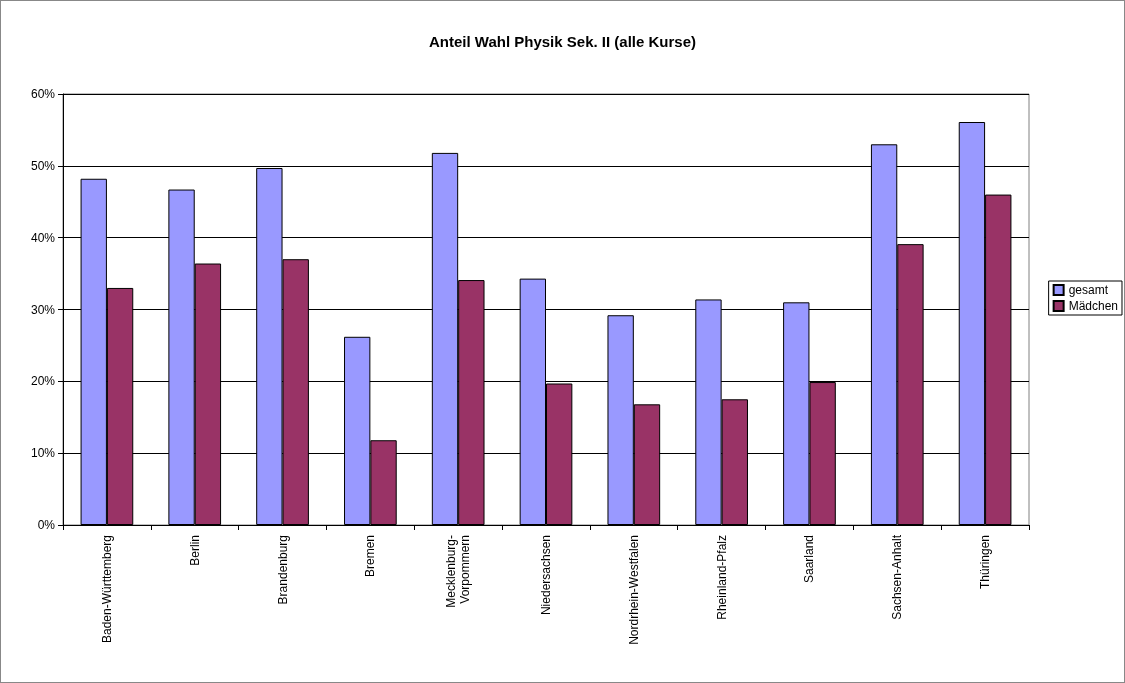 The height and width of the screenshot is (683, 1125). Describe the element at coordinates (370, 556) in the screenshot. I see `x-tick-label: Bremen` at that location.